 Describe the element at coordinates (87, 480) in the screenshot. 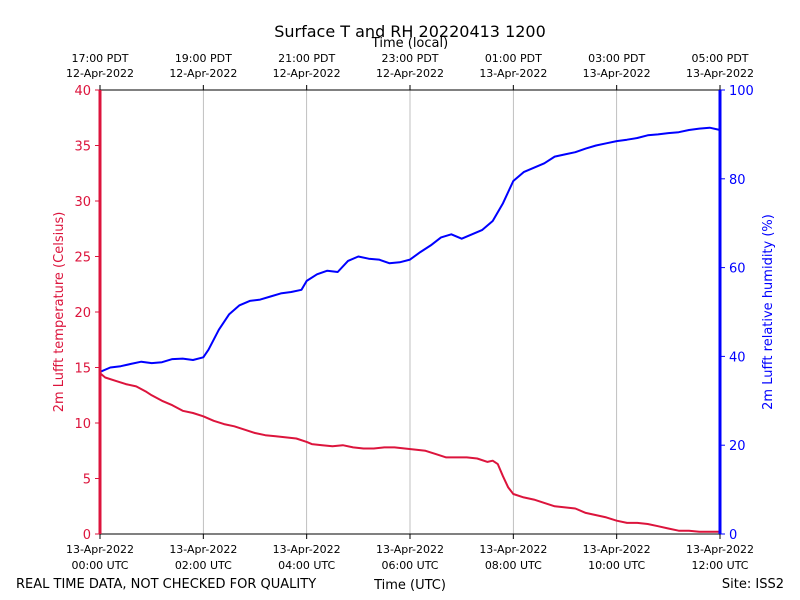

I see `left-tick-label: 5` at that location.